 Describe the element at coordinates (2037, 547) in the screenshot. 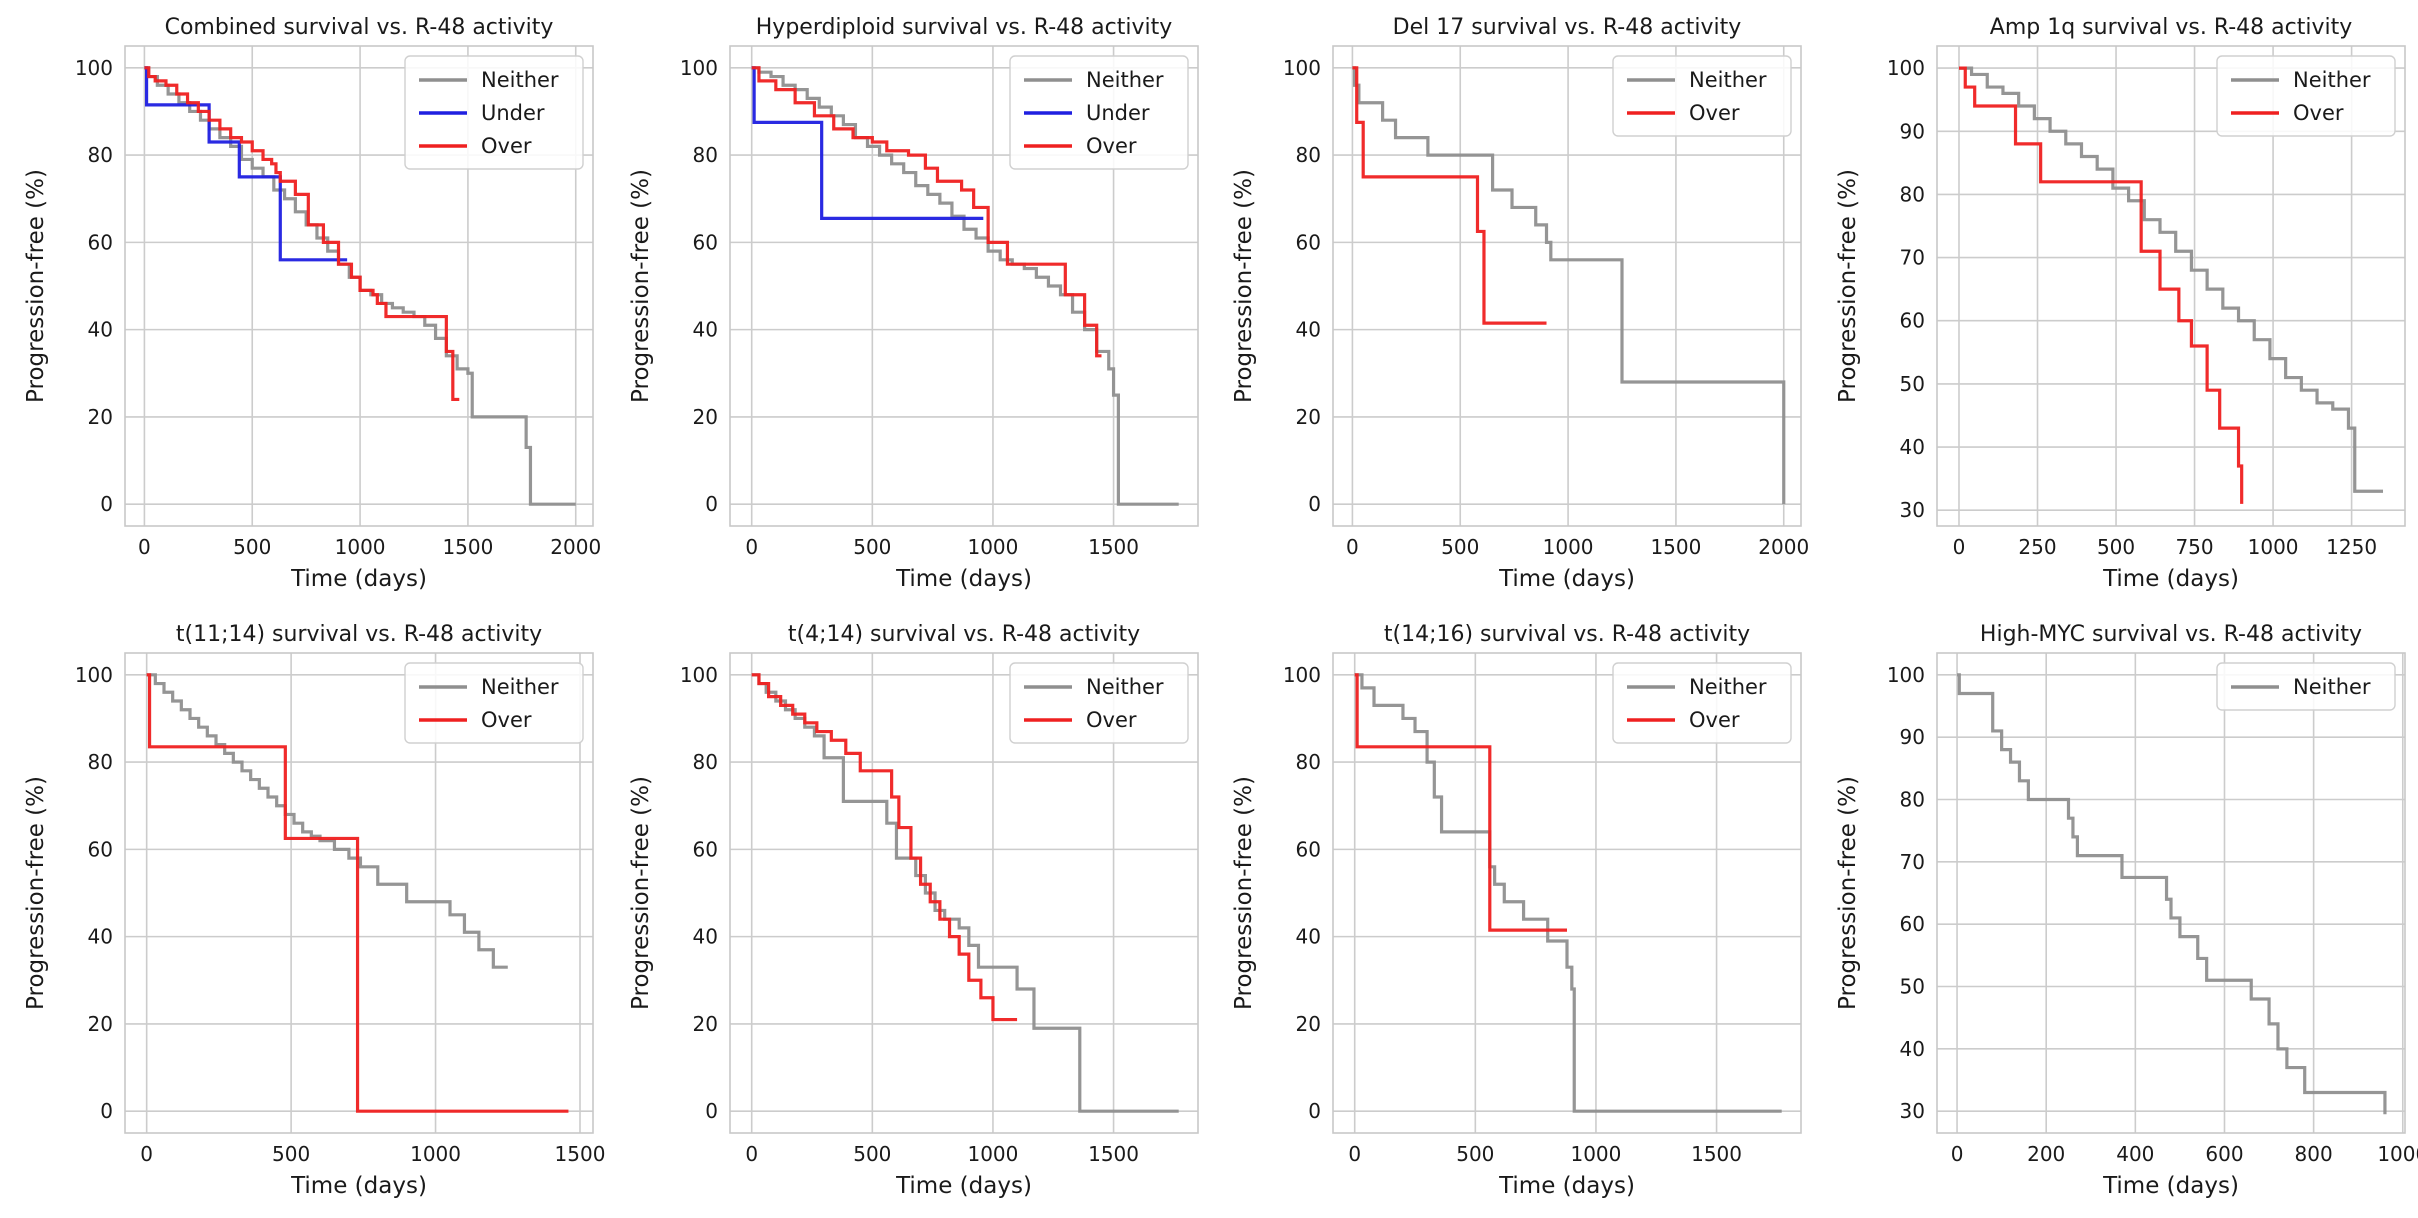

I see `x-tick-label: 250` at that location.